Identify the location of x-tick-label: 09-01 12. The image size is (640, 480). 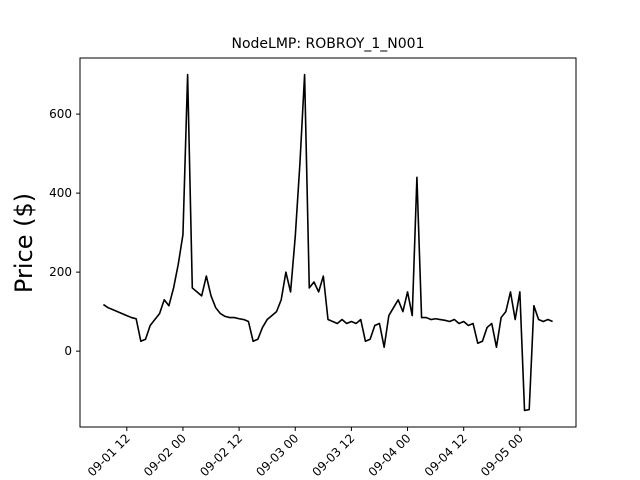
(109, 455).